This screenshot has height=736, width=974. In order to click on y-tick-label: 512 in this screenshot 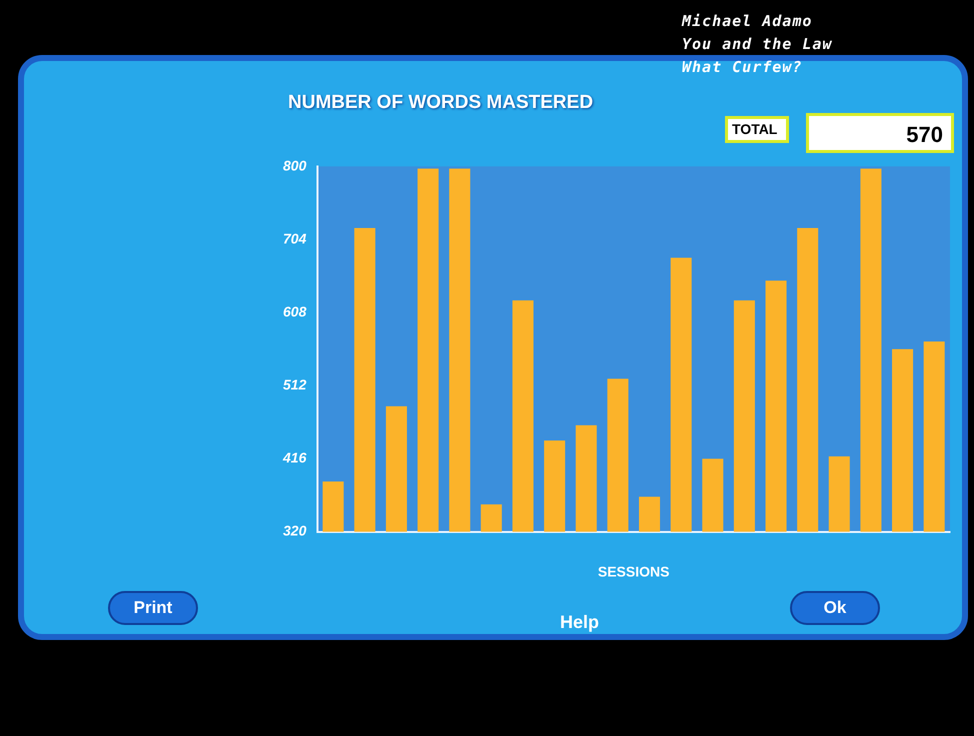, I will do `click(295, 384)`.